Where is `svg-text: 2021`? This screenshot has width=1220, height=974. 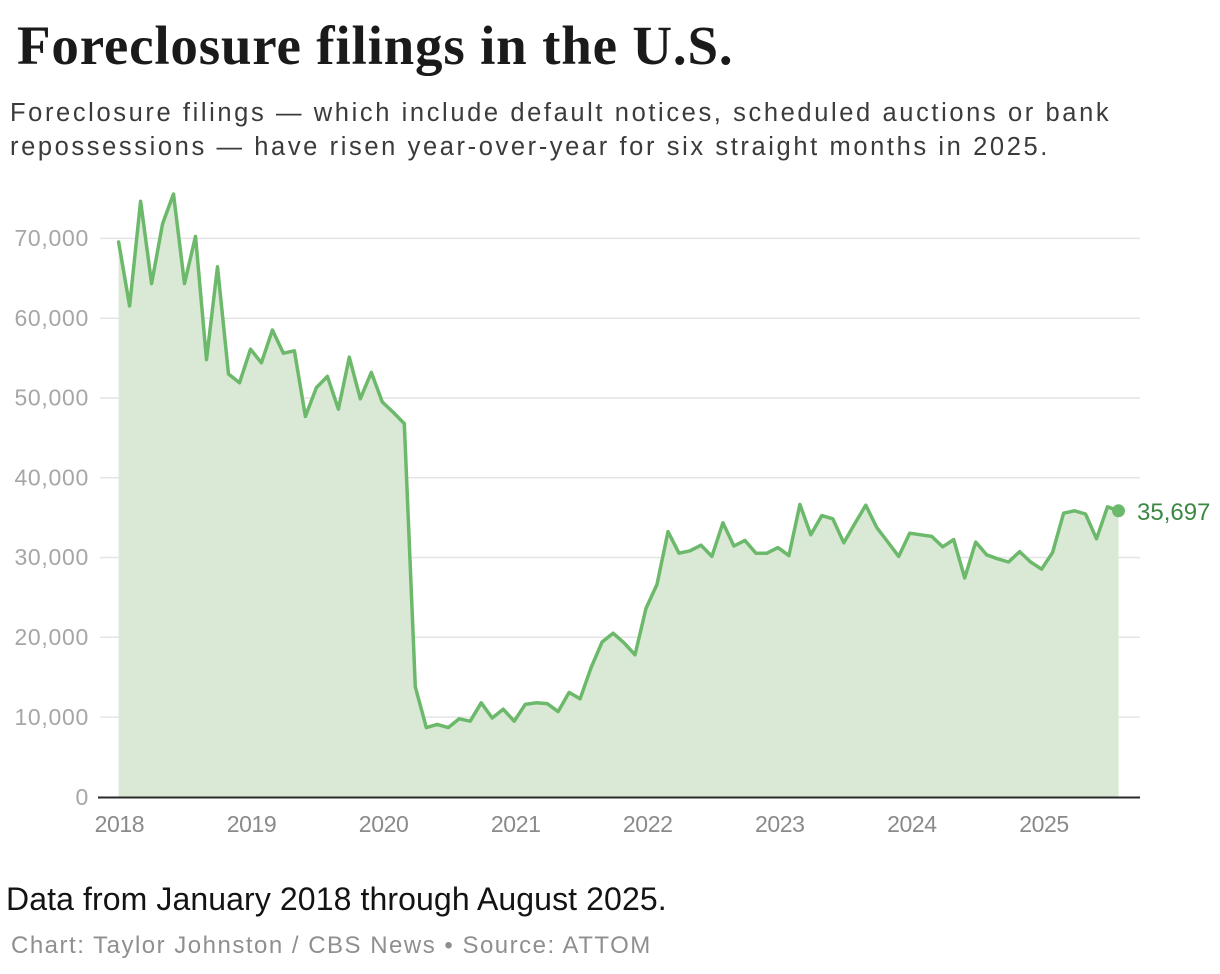 svg-text: 2021 is located at coordinates (516, 824).